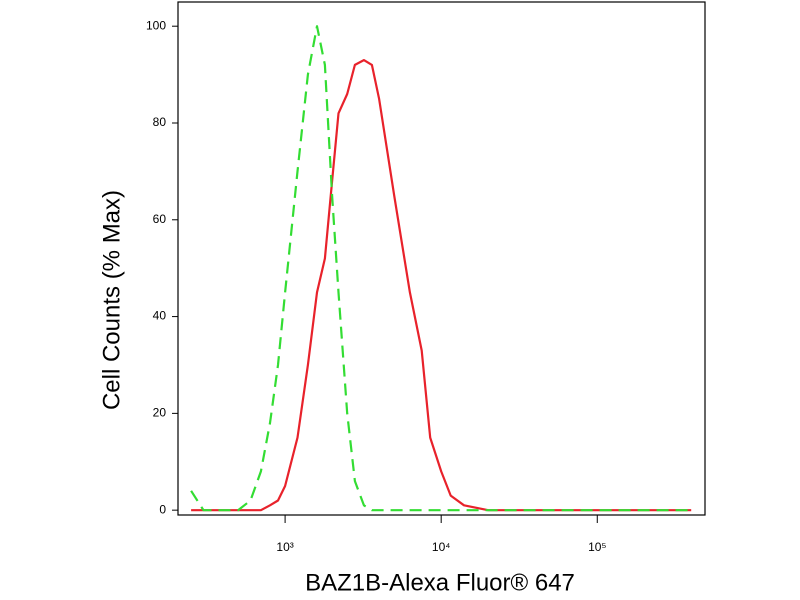 The image size is (800, 600). Describe the element at coordinates (160, 122) in the screenshot. I see `y-tick-label: 80` at that location.